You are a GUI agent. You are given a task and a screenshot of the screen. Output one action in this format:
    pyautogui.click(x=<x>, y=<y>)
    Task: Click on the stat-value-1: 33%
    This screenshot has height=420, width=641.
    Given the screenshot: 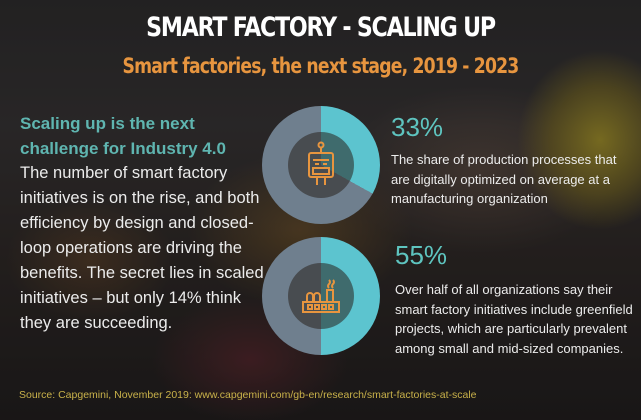 What is the action you would take?
    pyautogui.click(x=417, y=127)
    